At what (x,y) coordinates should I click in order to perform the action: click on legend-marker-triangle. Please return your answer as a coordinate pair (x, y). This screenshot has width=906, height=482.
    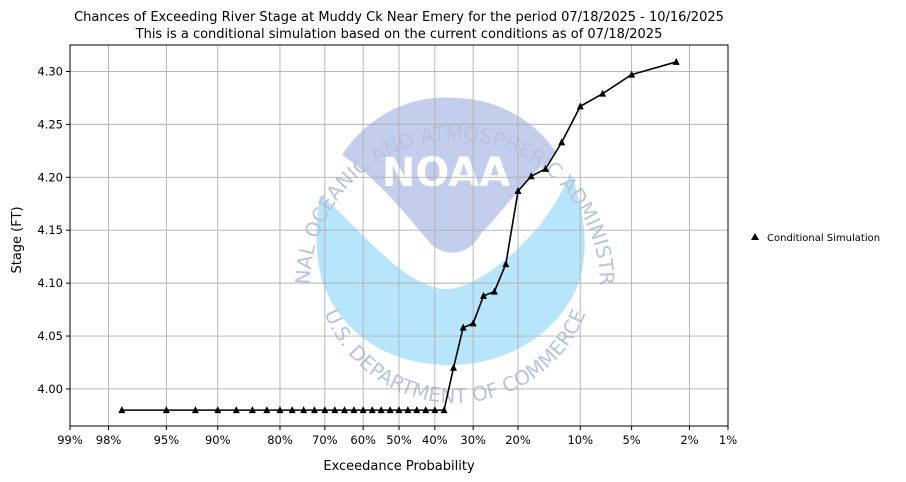
    Looking at the image, I should click on (755, 236).